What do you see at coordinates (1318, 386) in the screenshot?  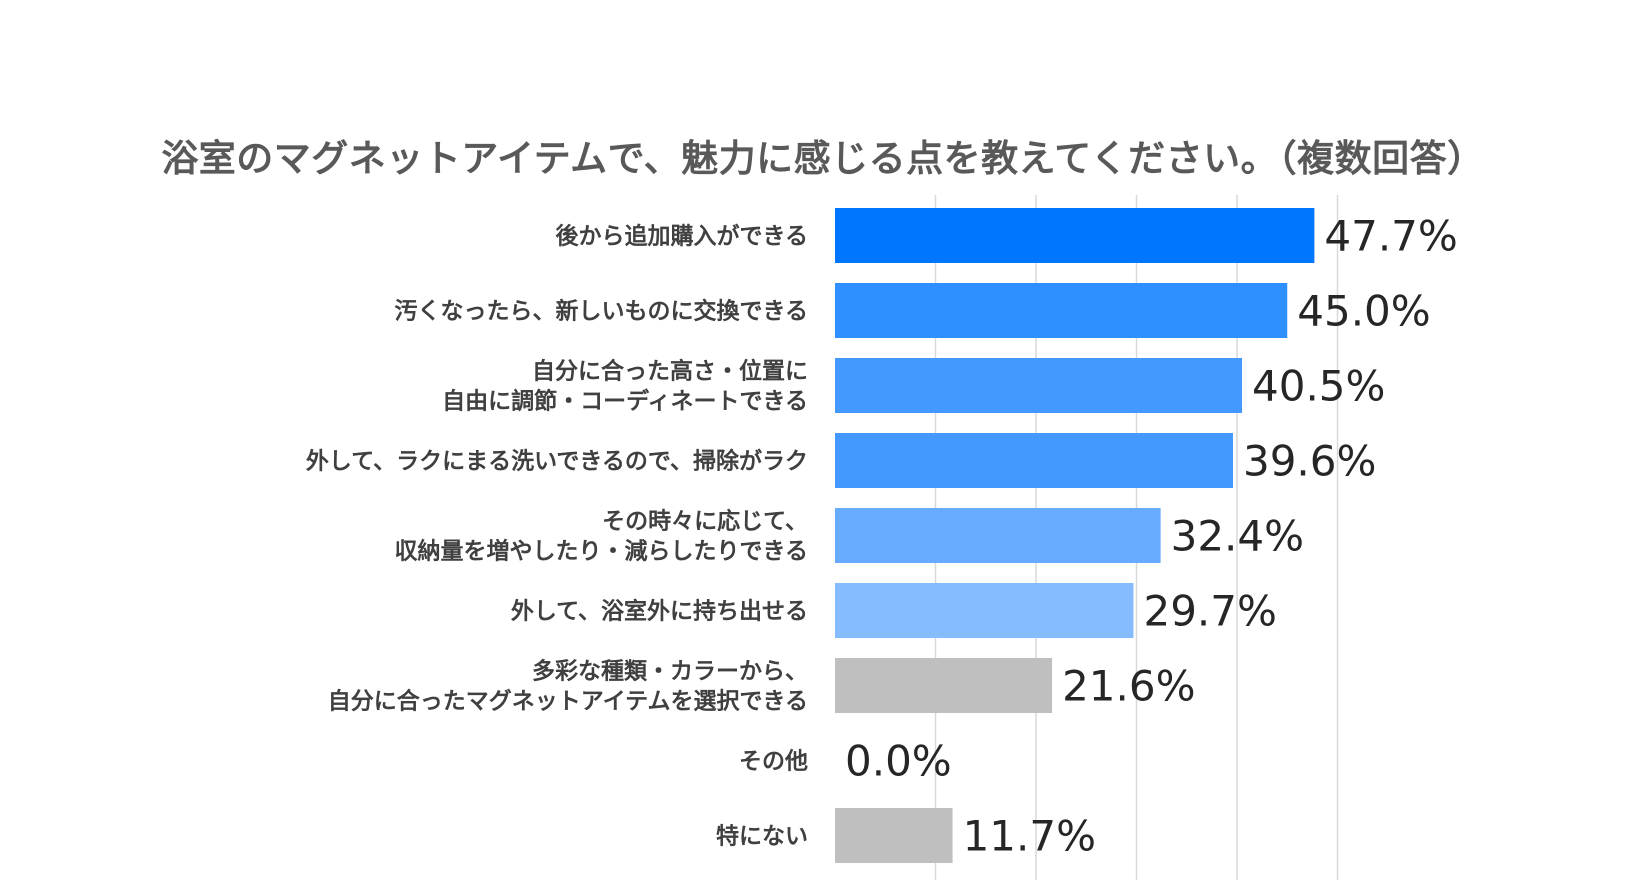 I see `value-label: 40.5%` at bounding box center [1318, 386].